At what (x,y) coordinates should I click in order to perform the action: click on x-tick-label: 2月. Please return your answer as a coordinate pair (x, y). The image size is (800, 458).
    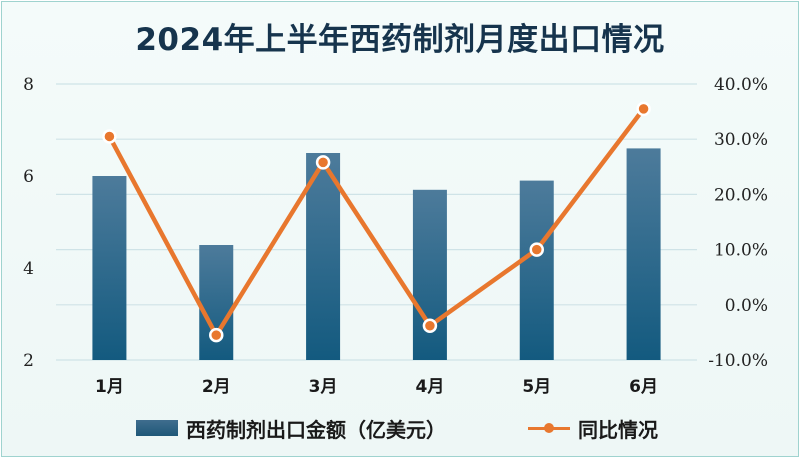
    Looking at the image, I should click on (216, 387).